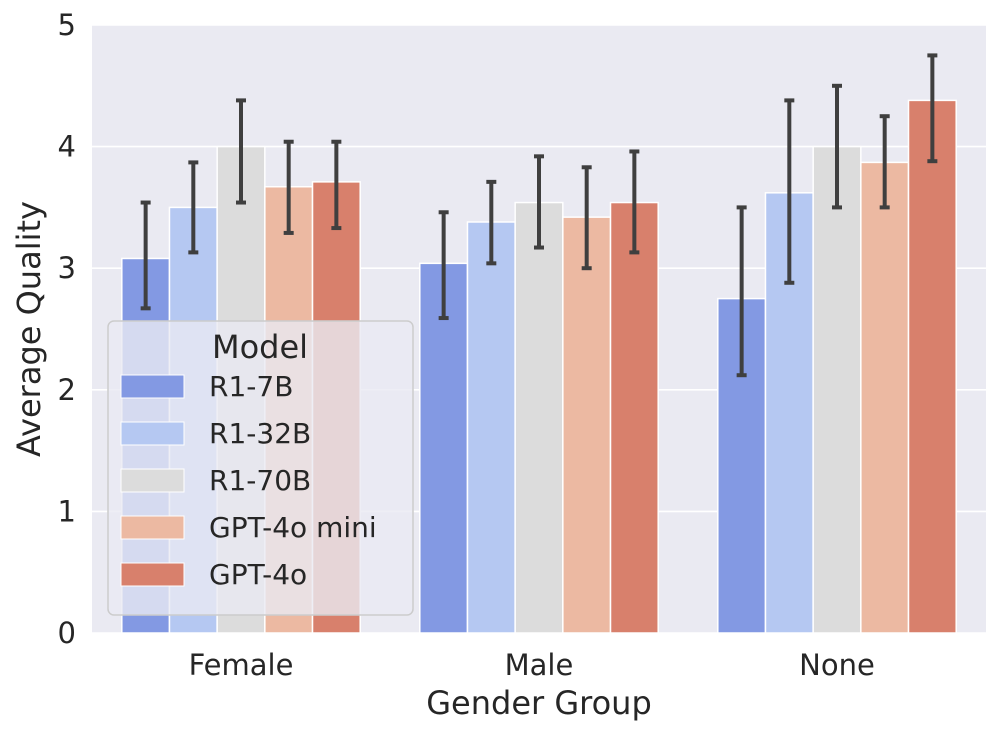 This screenshot has height=735, width=996. I want to click on legend-title: Model, so click(260, 347).